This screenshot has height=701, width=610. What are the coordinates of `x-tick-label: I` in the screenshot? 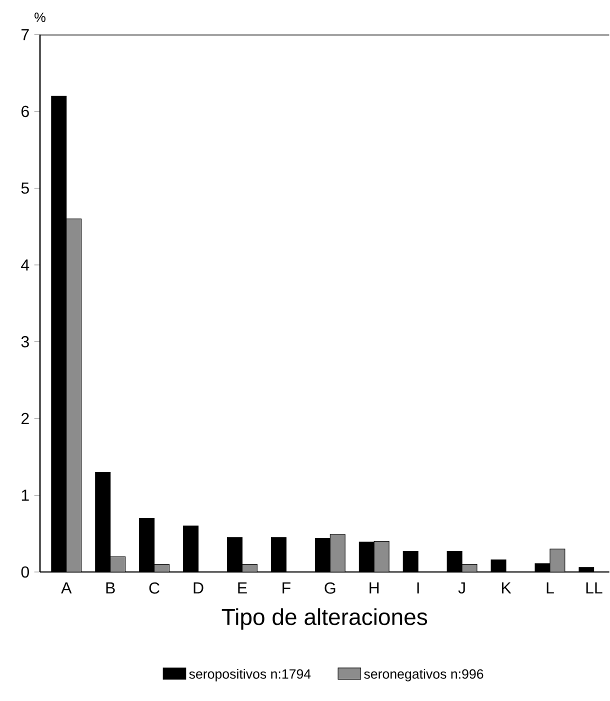 It's located at (418, 588).